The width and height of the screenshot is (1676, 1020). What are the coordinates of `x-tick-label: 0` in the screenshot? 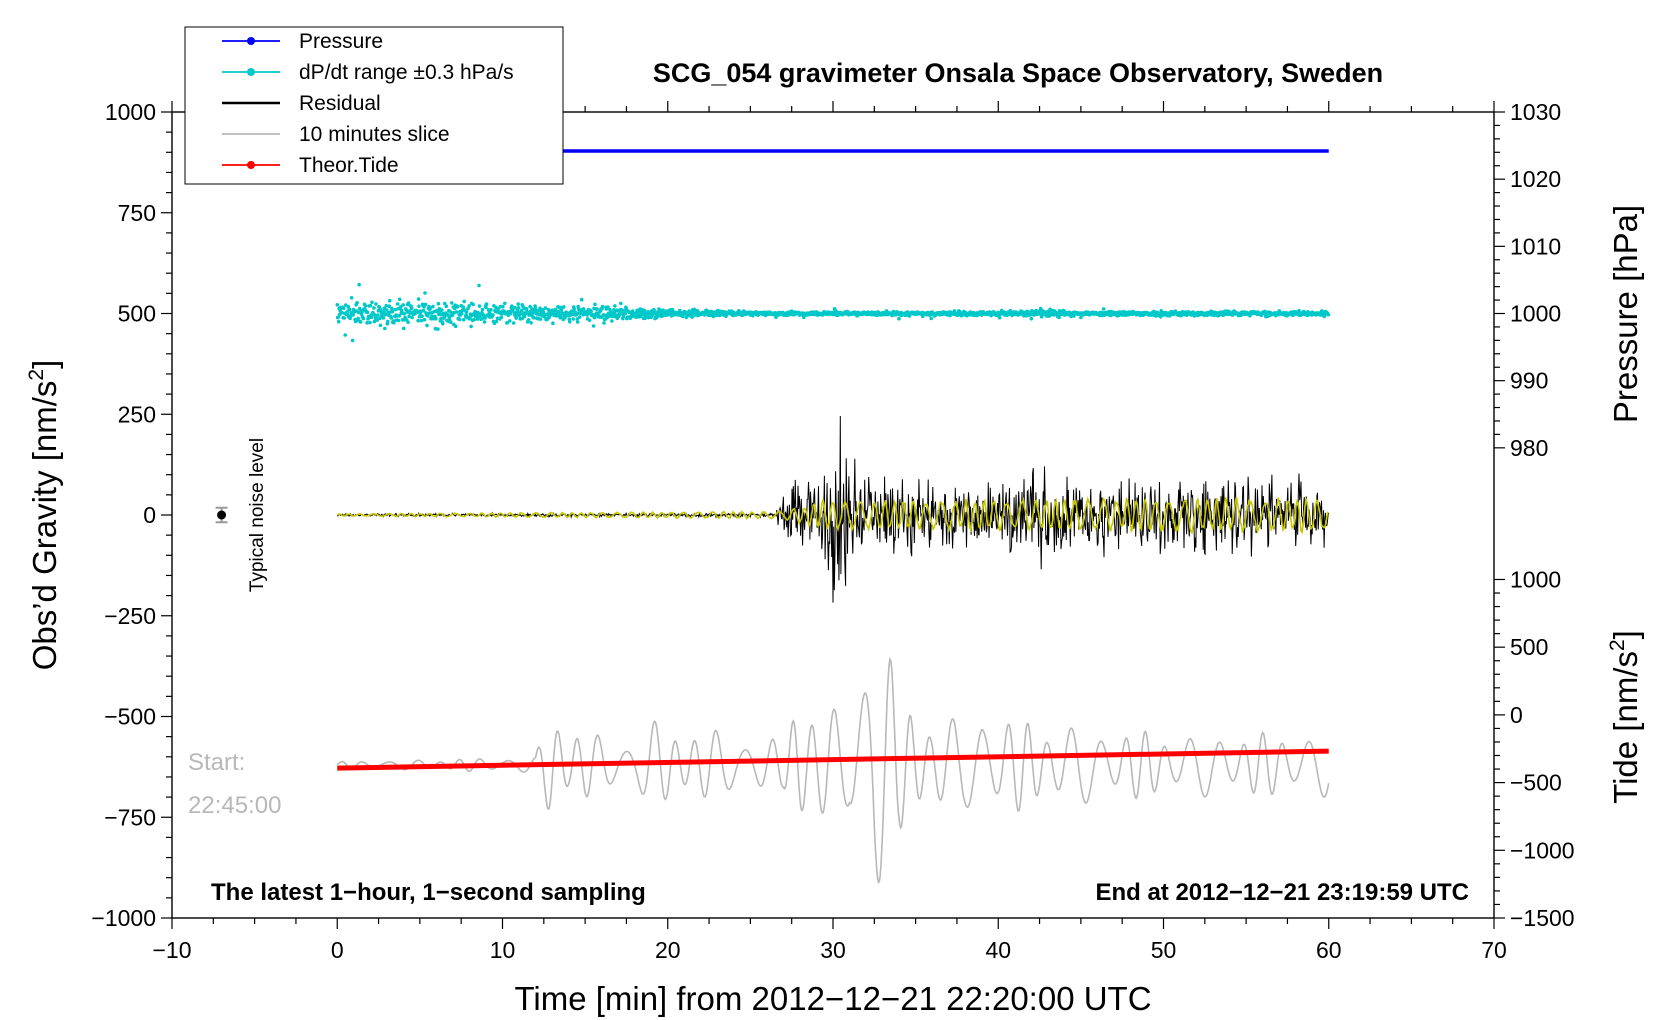 It's located at (337, 950).